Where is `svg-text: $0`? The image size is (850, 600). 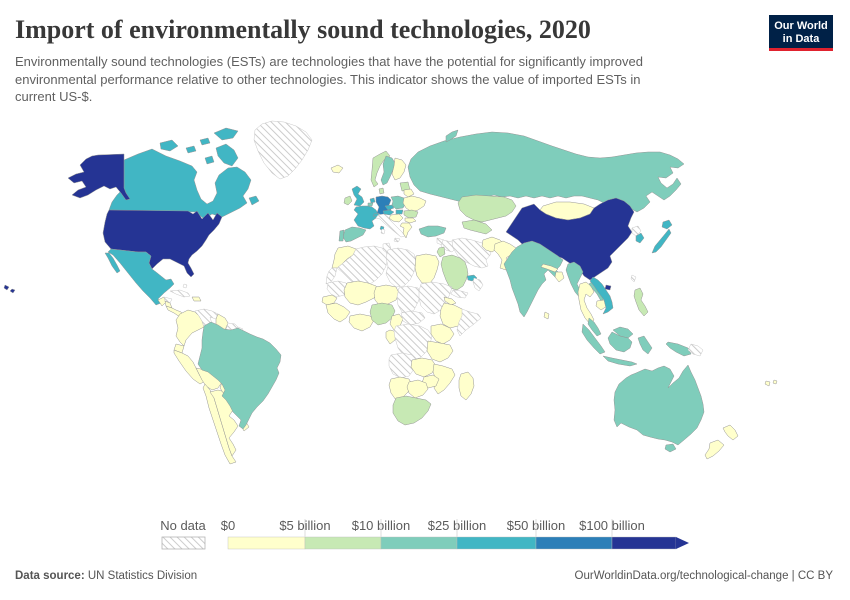
svg-text: $0 is located at coordinates (228, 525).